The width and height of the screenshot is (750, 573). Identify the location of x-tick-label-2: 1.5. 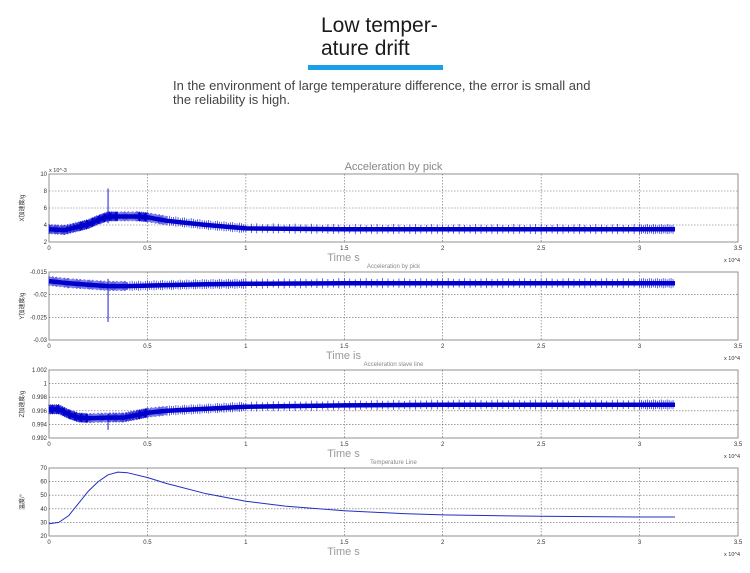
(344, 445).